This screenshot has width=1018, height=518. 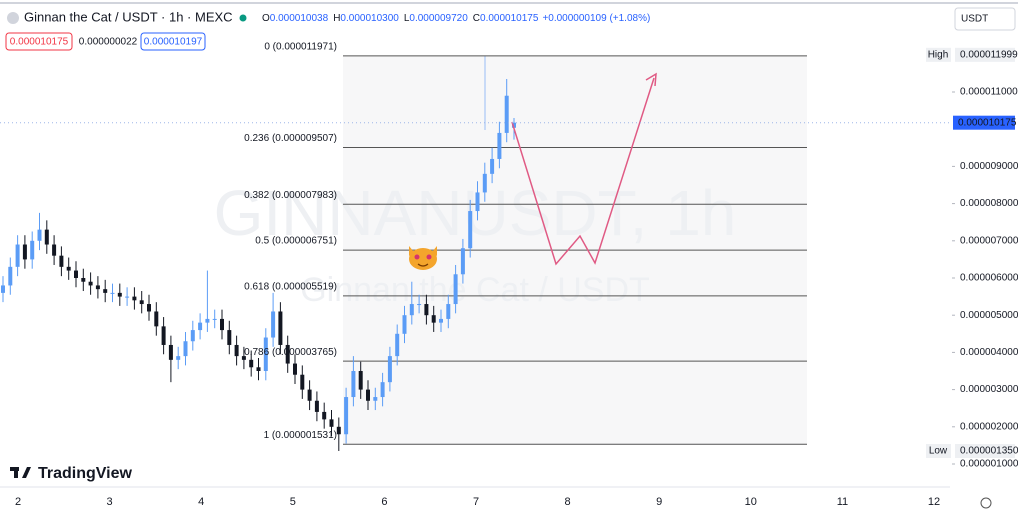 What do you see at coordinates (290, 287) in the screenshot?
I see `fib-label: 0.618 (0.000005519)` at bounding box center [290, 287].